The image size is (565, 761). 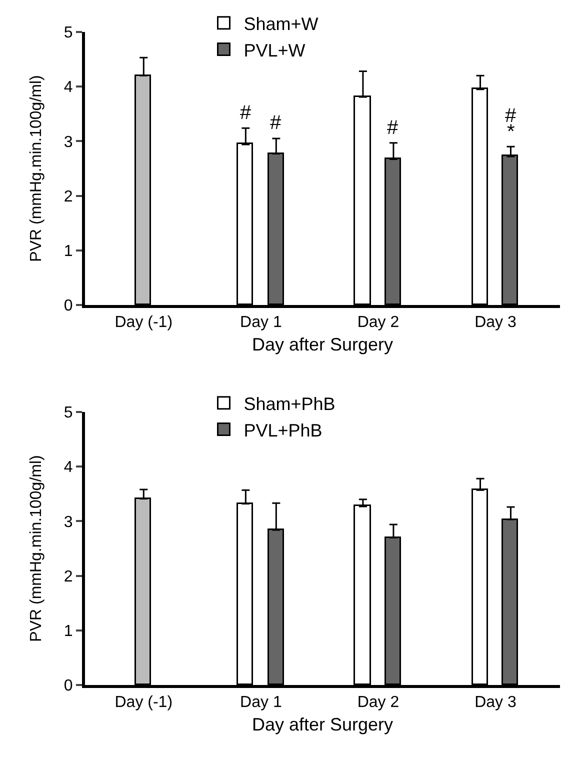 What do you see at coordinates (281, 24) in the screenshot?
I see `legend-label: Sham+W` at bounding box center [281, 24].